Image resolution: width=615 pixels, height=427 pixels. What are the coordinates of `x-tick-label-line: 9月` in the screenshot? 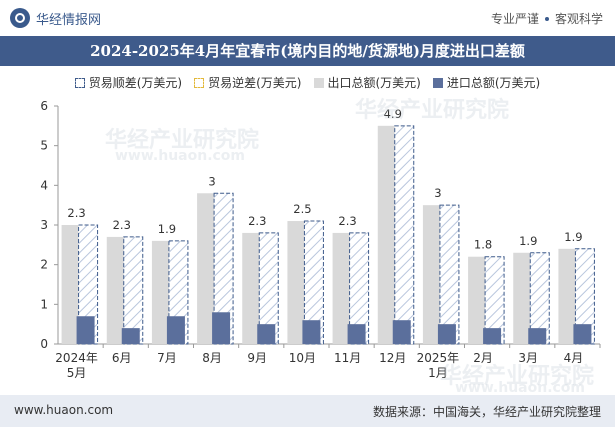 It's located at (257, 358).